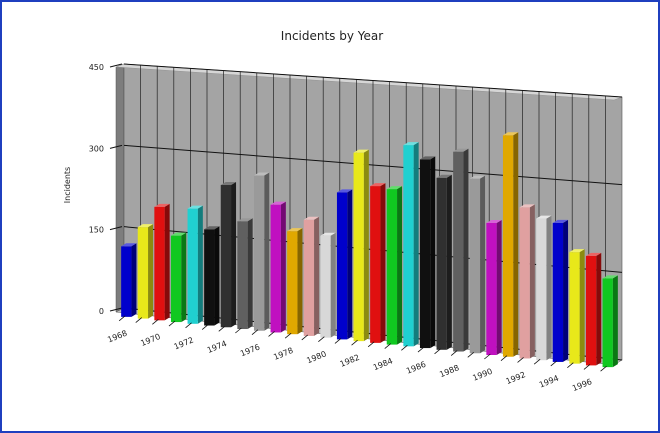 The height and width of the screenshot is (433, 660). Describe the element at coordinates (316, 357) in the screenshot. I see `x-tick-label: 1980` at that location.